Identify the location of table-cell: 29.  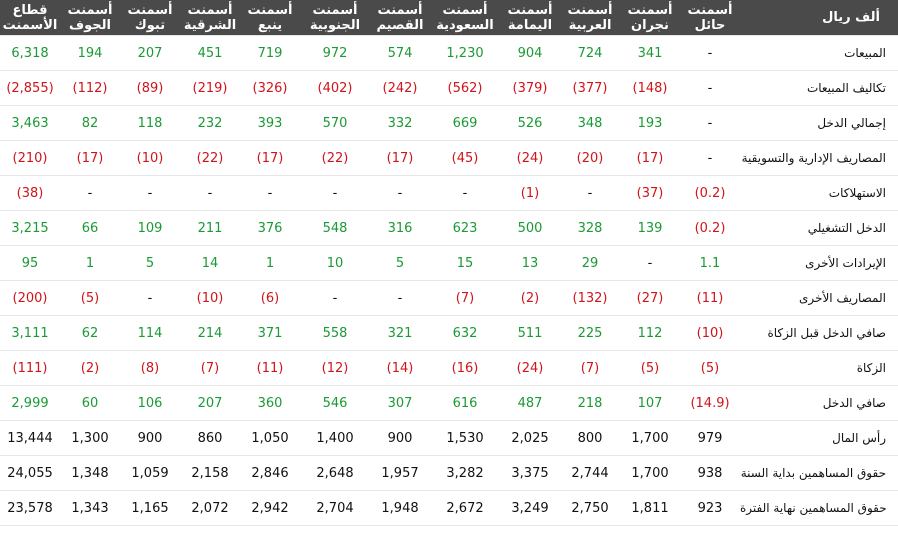
(590, 263).